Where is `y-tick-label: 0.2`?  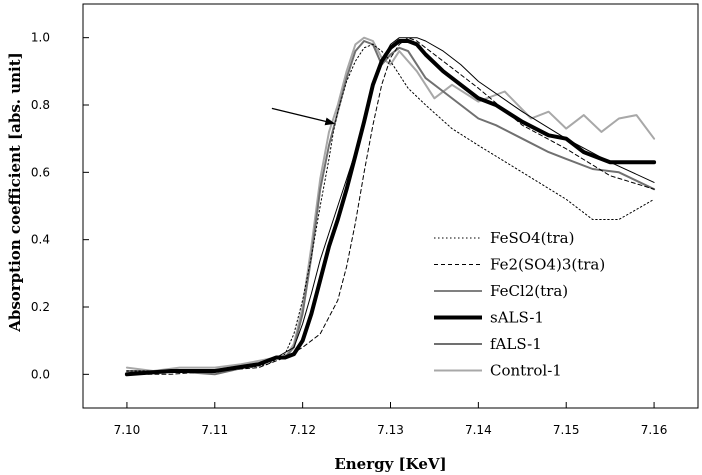
y-tick-label: 0.2 is located at coordinates (40, 307).